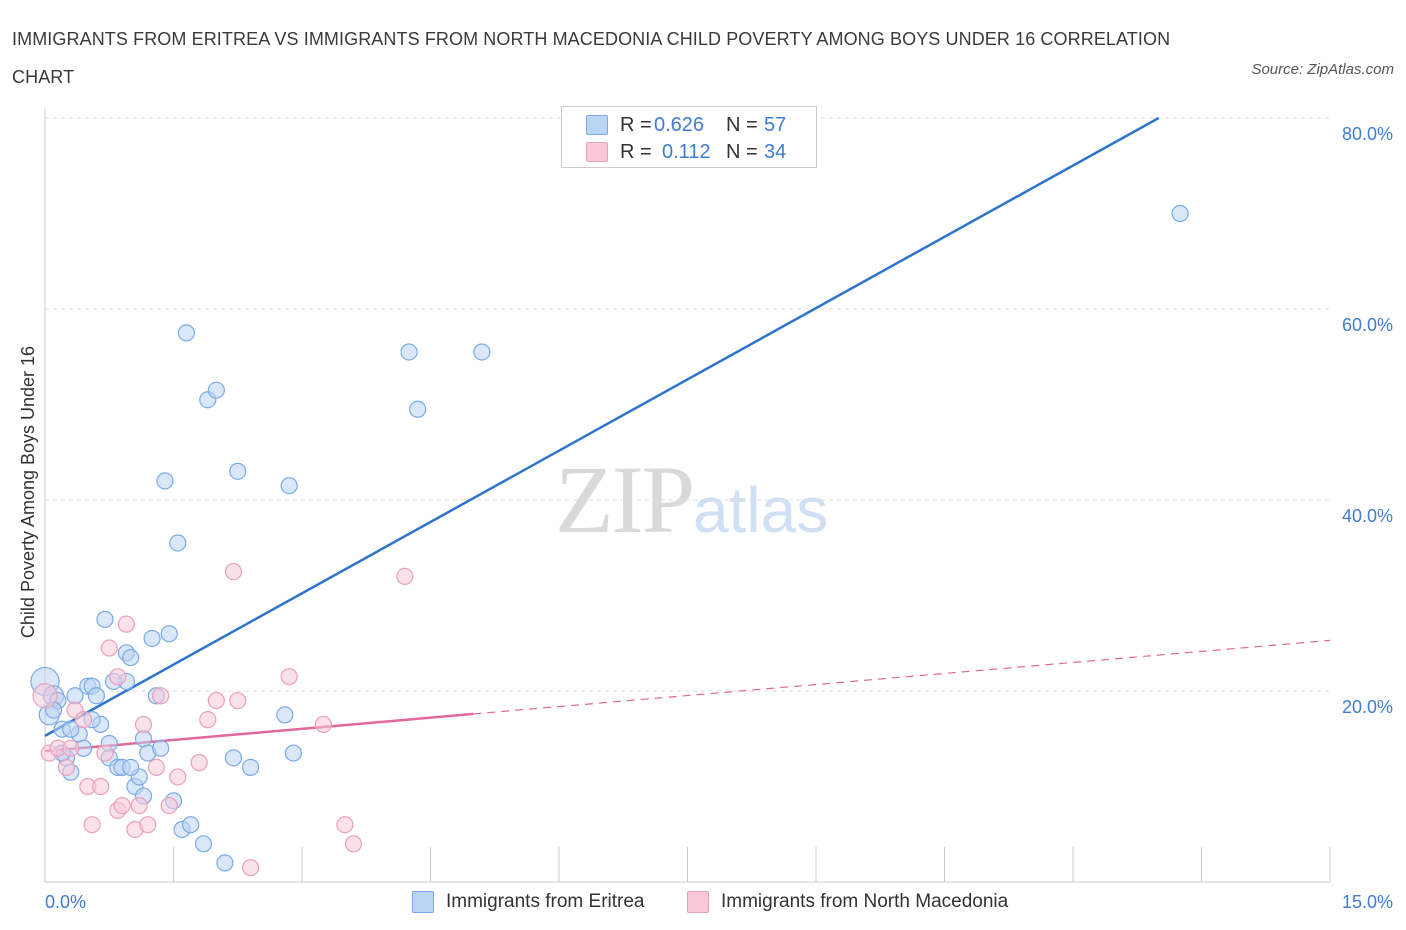 The image size is (1406, 930). Describe the element at coordinates (1367, 707) in the screenshot. I see `y-tick-label: 20.0%` at that location.